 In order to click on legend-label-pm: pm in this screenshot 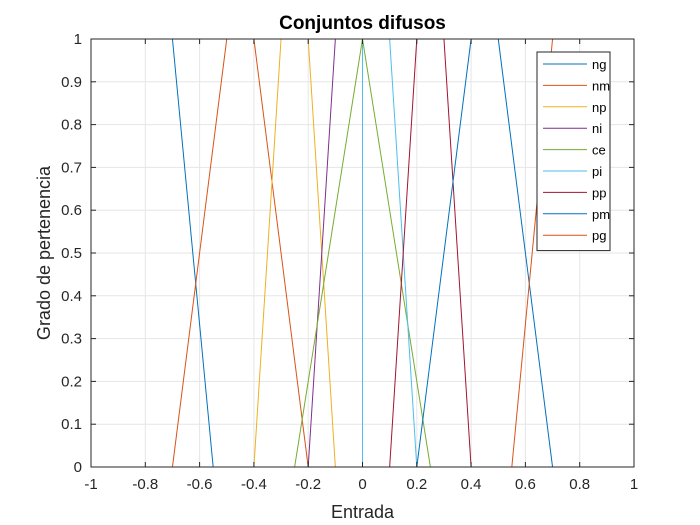, I will do `click(601, 214)`.